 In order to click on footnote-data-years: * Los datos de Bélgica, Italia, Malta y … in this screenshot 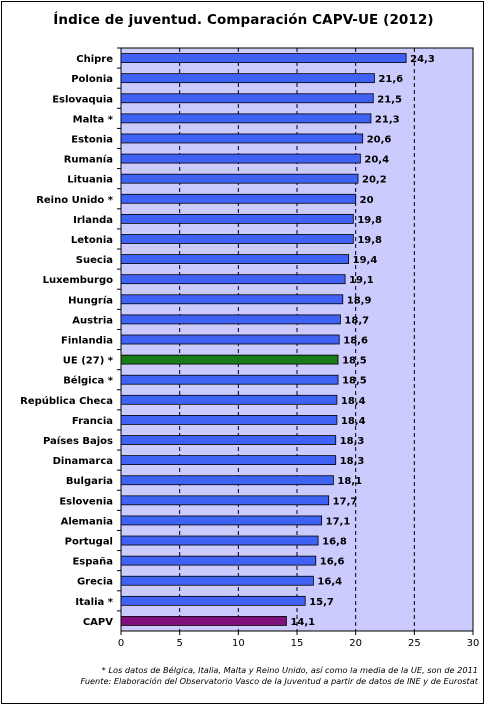, I will do `click(289, 670)`.